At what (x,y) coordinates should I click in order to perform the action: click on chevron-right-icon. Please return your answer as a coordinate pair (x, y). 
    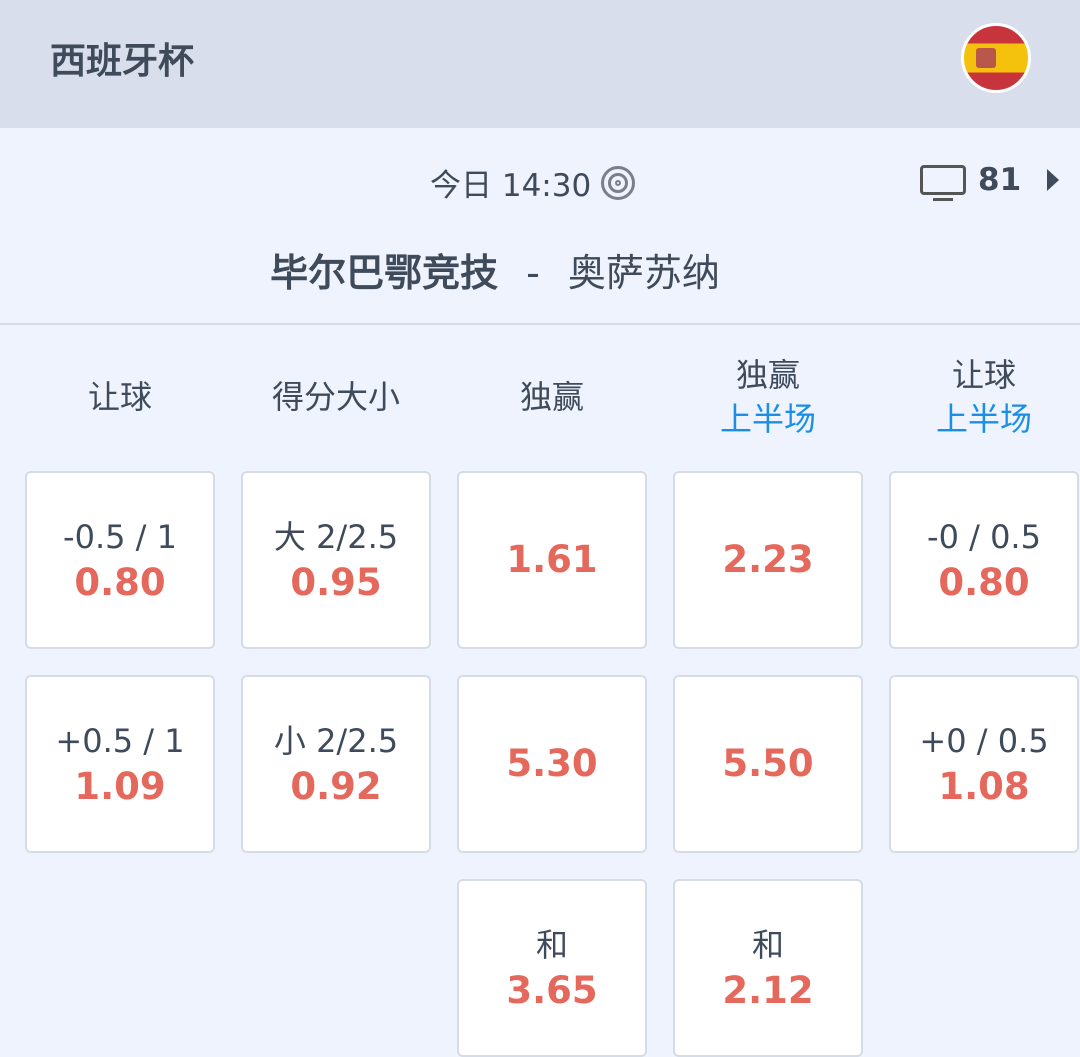
    Looking at the image, I should click on (1053, 180).